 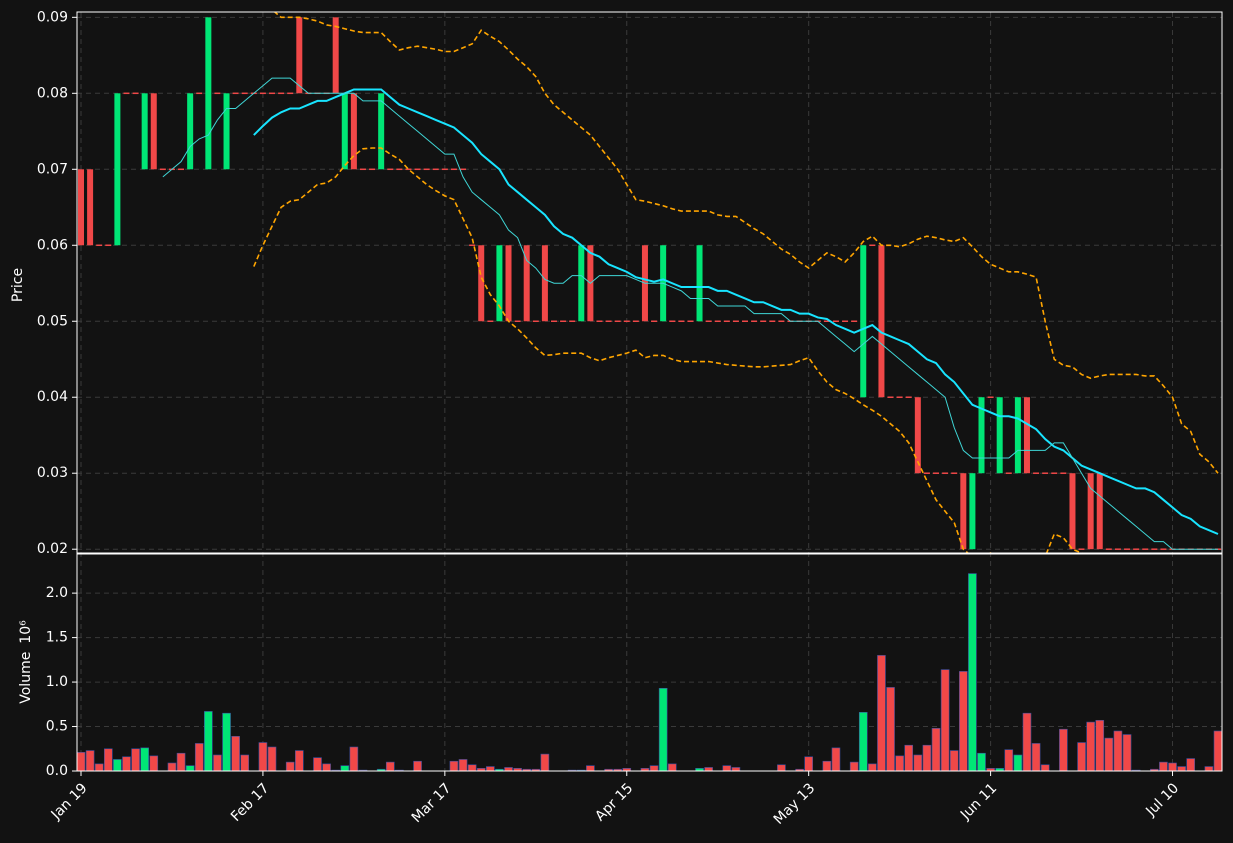 I want to click on y-tick-label: 0.07, so click(x=52, y=169).